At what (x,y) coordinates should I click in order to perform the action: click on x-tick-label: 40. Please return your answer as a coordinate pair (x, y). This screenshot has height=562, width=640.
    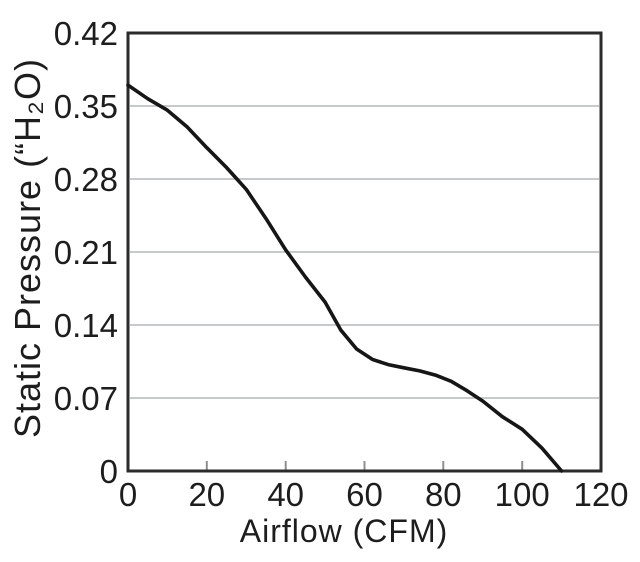
    Looking at the image, I should click on (285, 494).